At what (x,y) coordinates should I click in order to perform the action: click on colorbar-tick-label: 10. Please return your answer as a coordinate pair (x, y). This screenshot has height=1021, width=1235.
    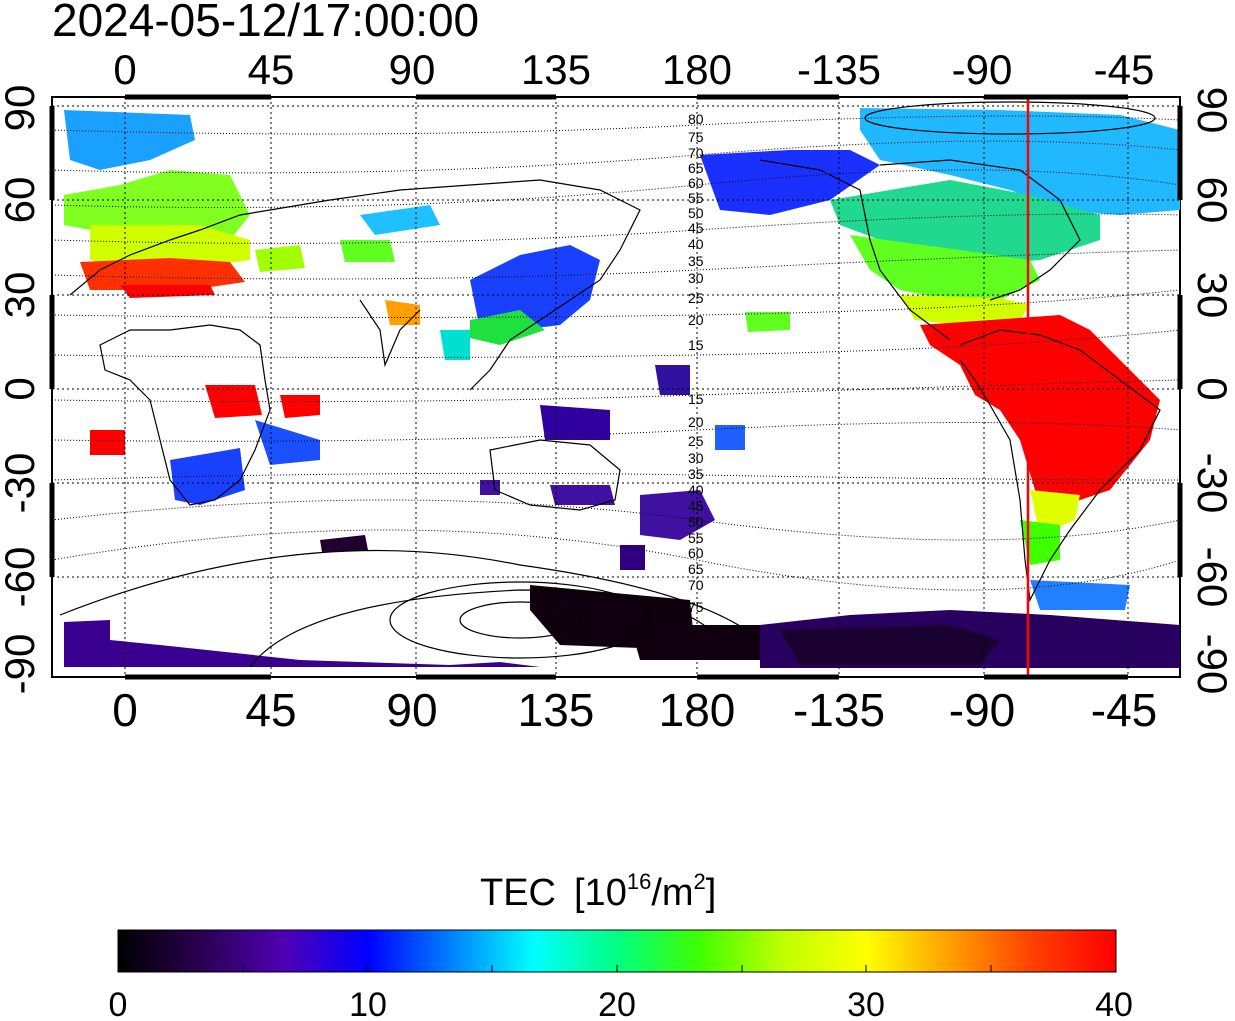
    Looking at the image, I should click on (368, 1003).